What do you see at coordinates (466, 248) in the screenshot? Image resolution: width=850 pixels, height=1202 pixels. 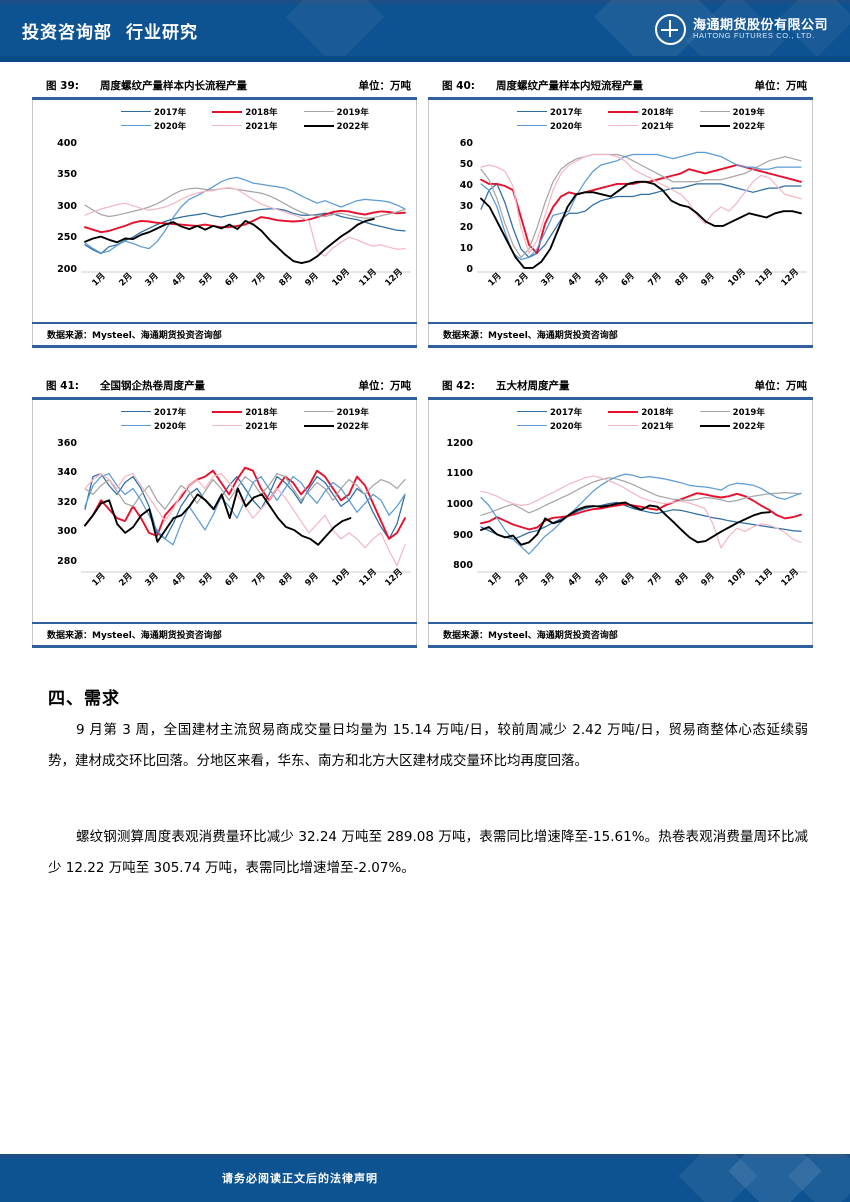 I see `y-axis-tick-label: 10` at bounding box center [466, 248].